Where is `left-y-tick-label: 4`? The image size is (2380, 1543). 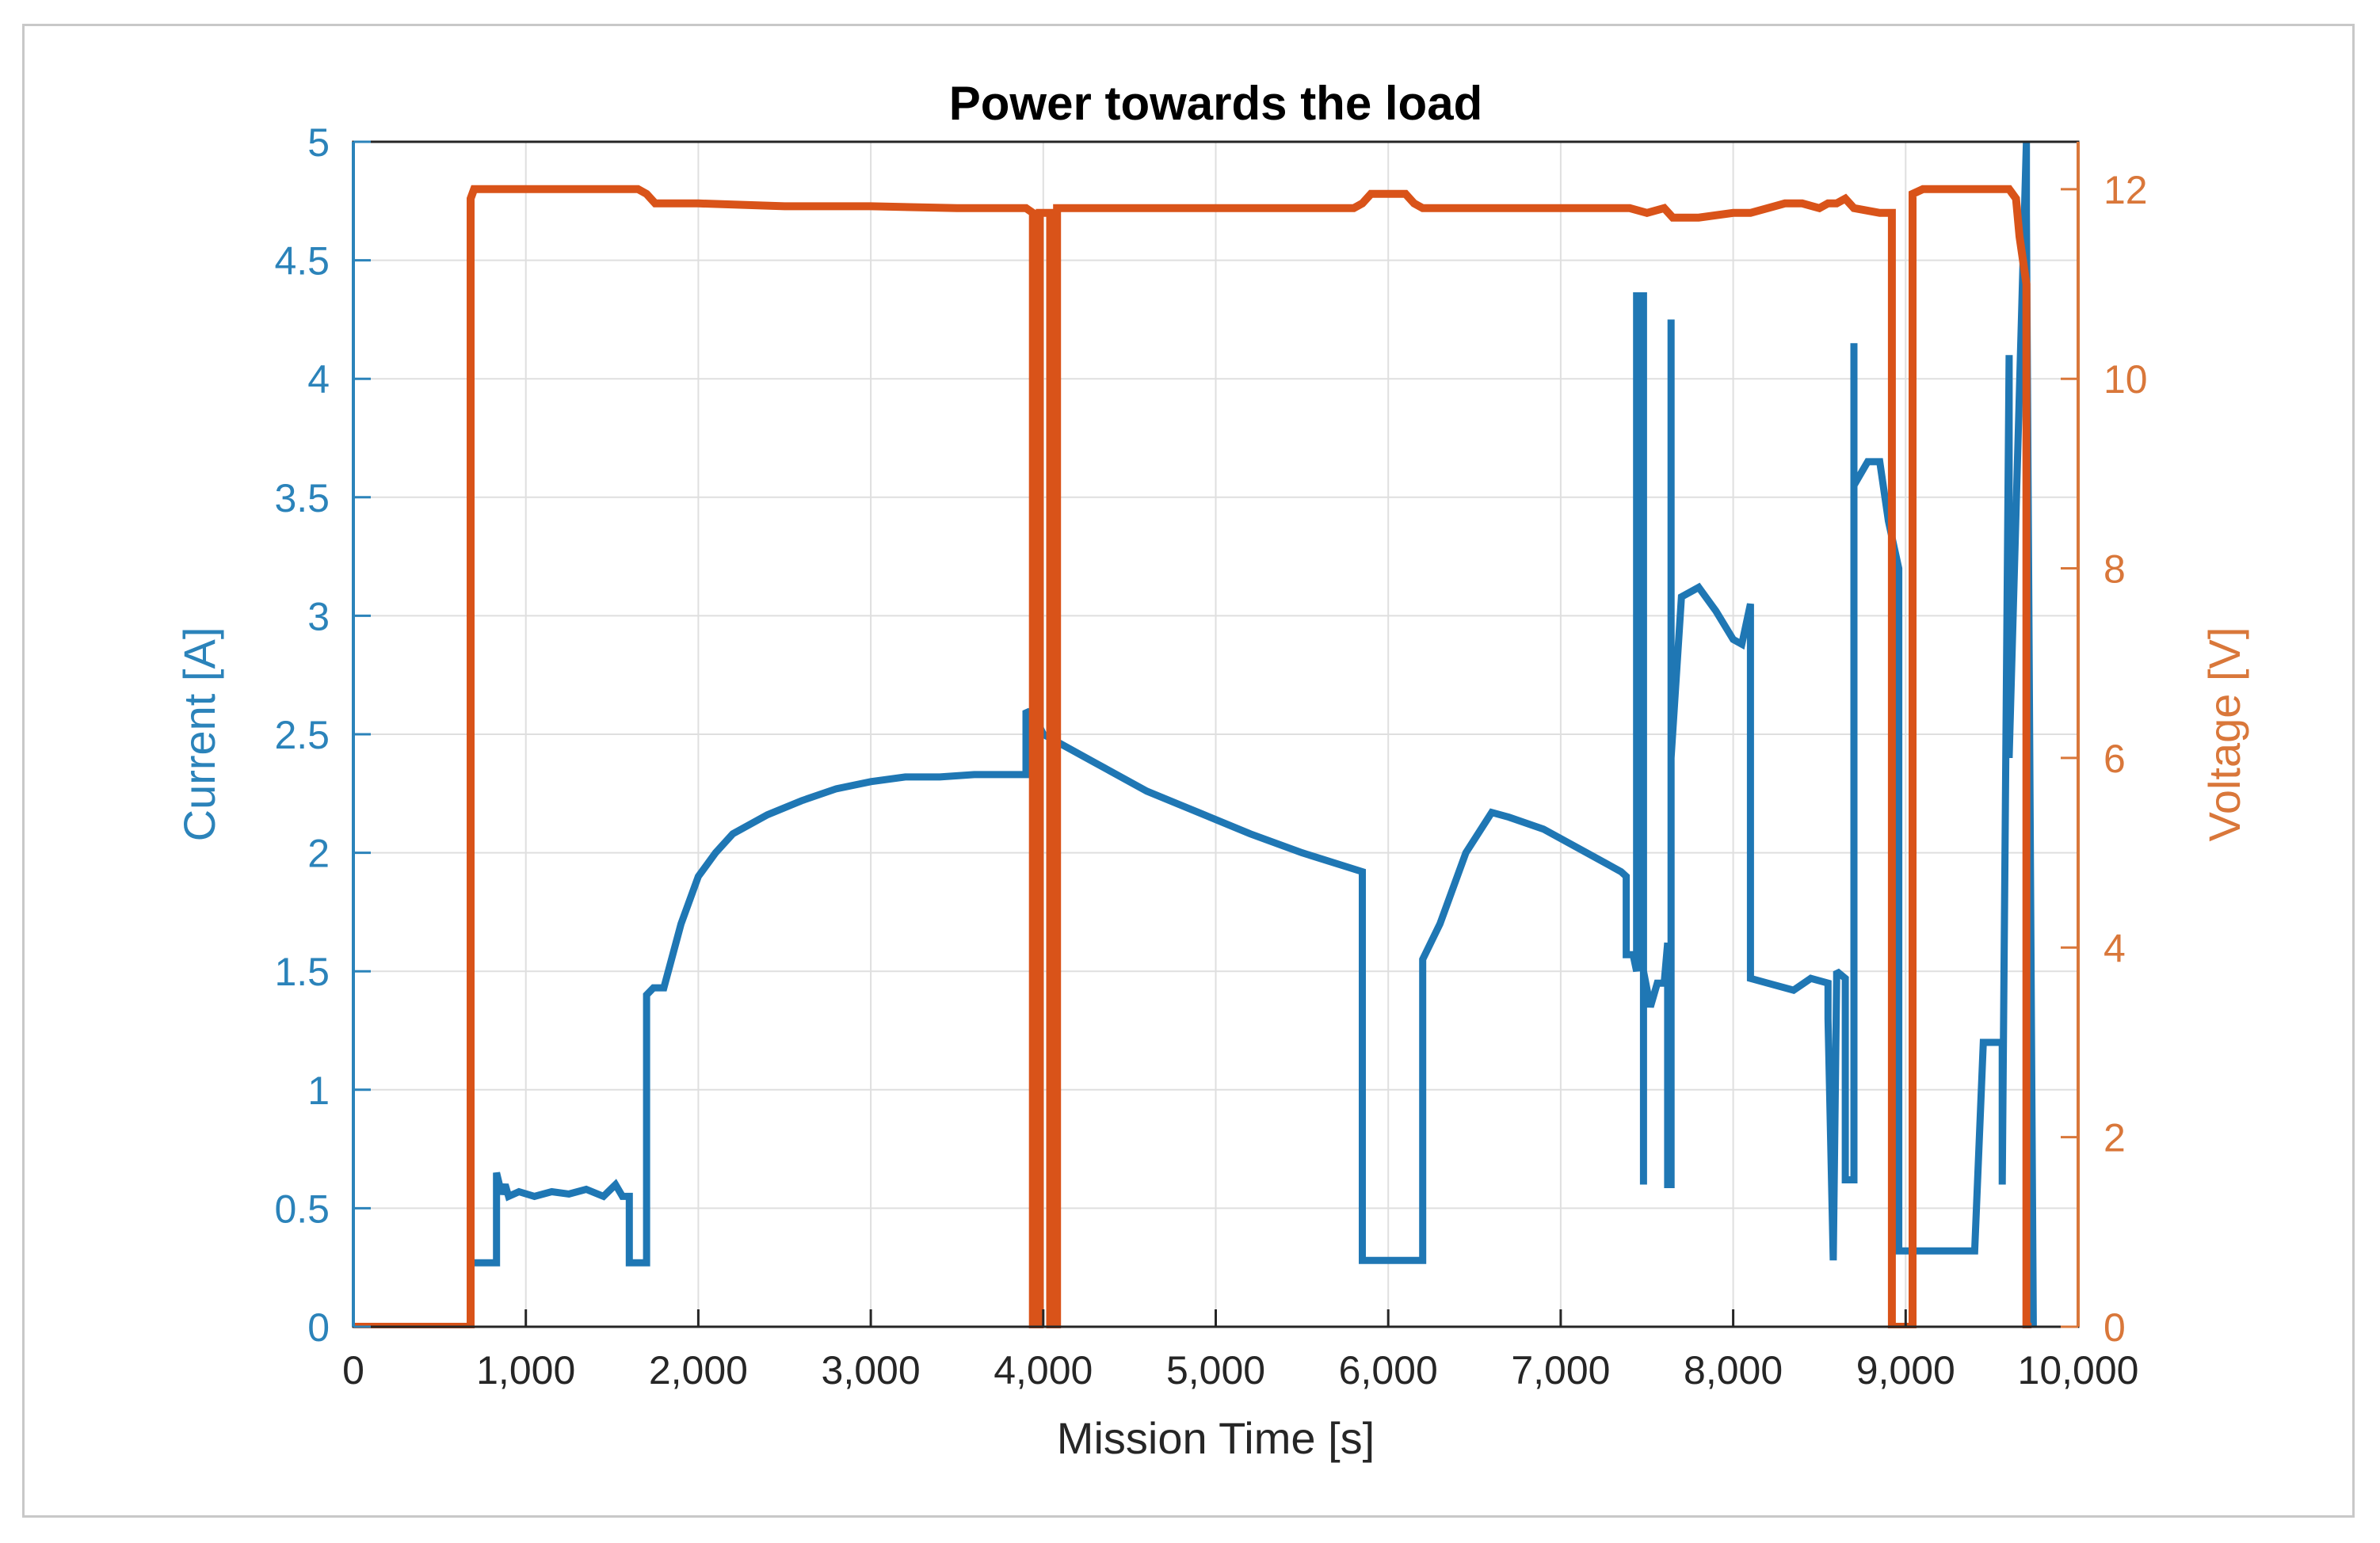 left-y-tick-label: 4 is located at coordinates (318, 380).